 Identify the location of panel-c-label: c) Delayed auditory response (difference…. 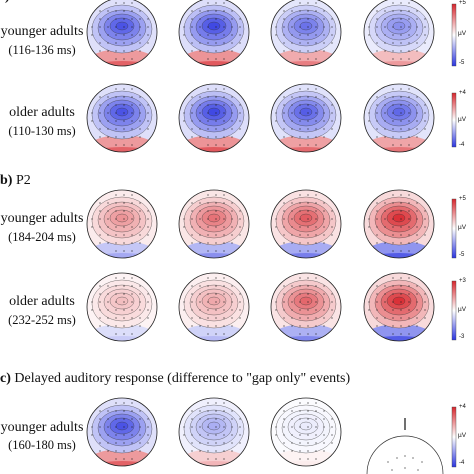
(175, 379).